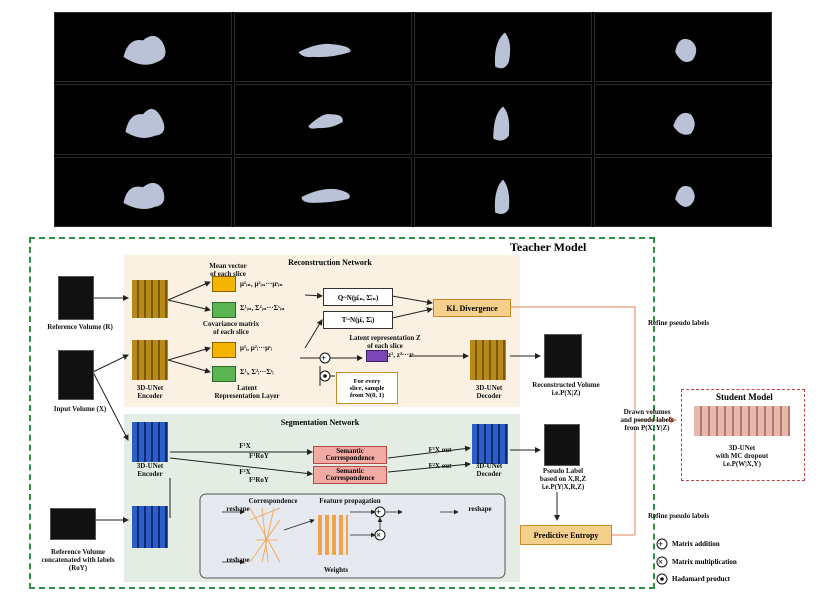 The width and height of the screenshot is (840, 603). I want to click on covariance-stack, so click(224, 310).